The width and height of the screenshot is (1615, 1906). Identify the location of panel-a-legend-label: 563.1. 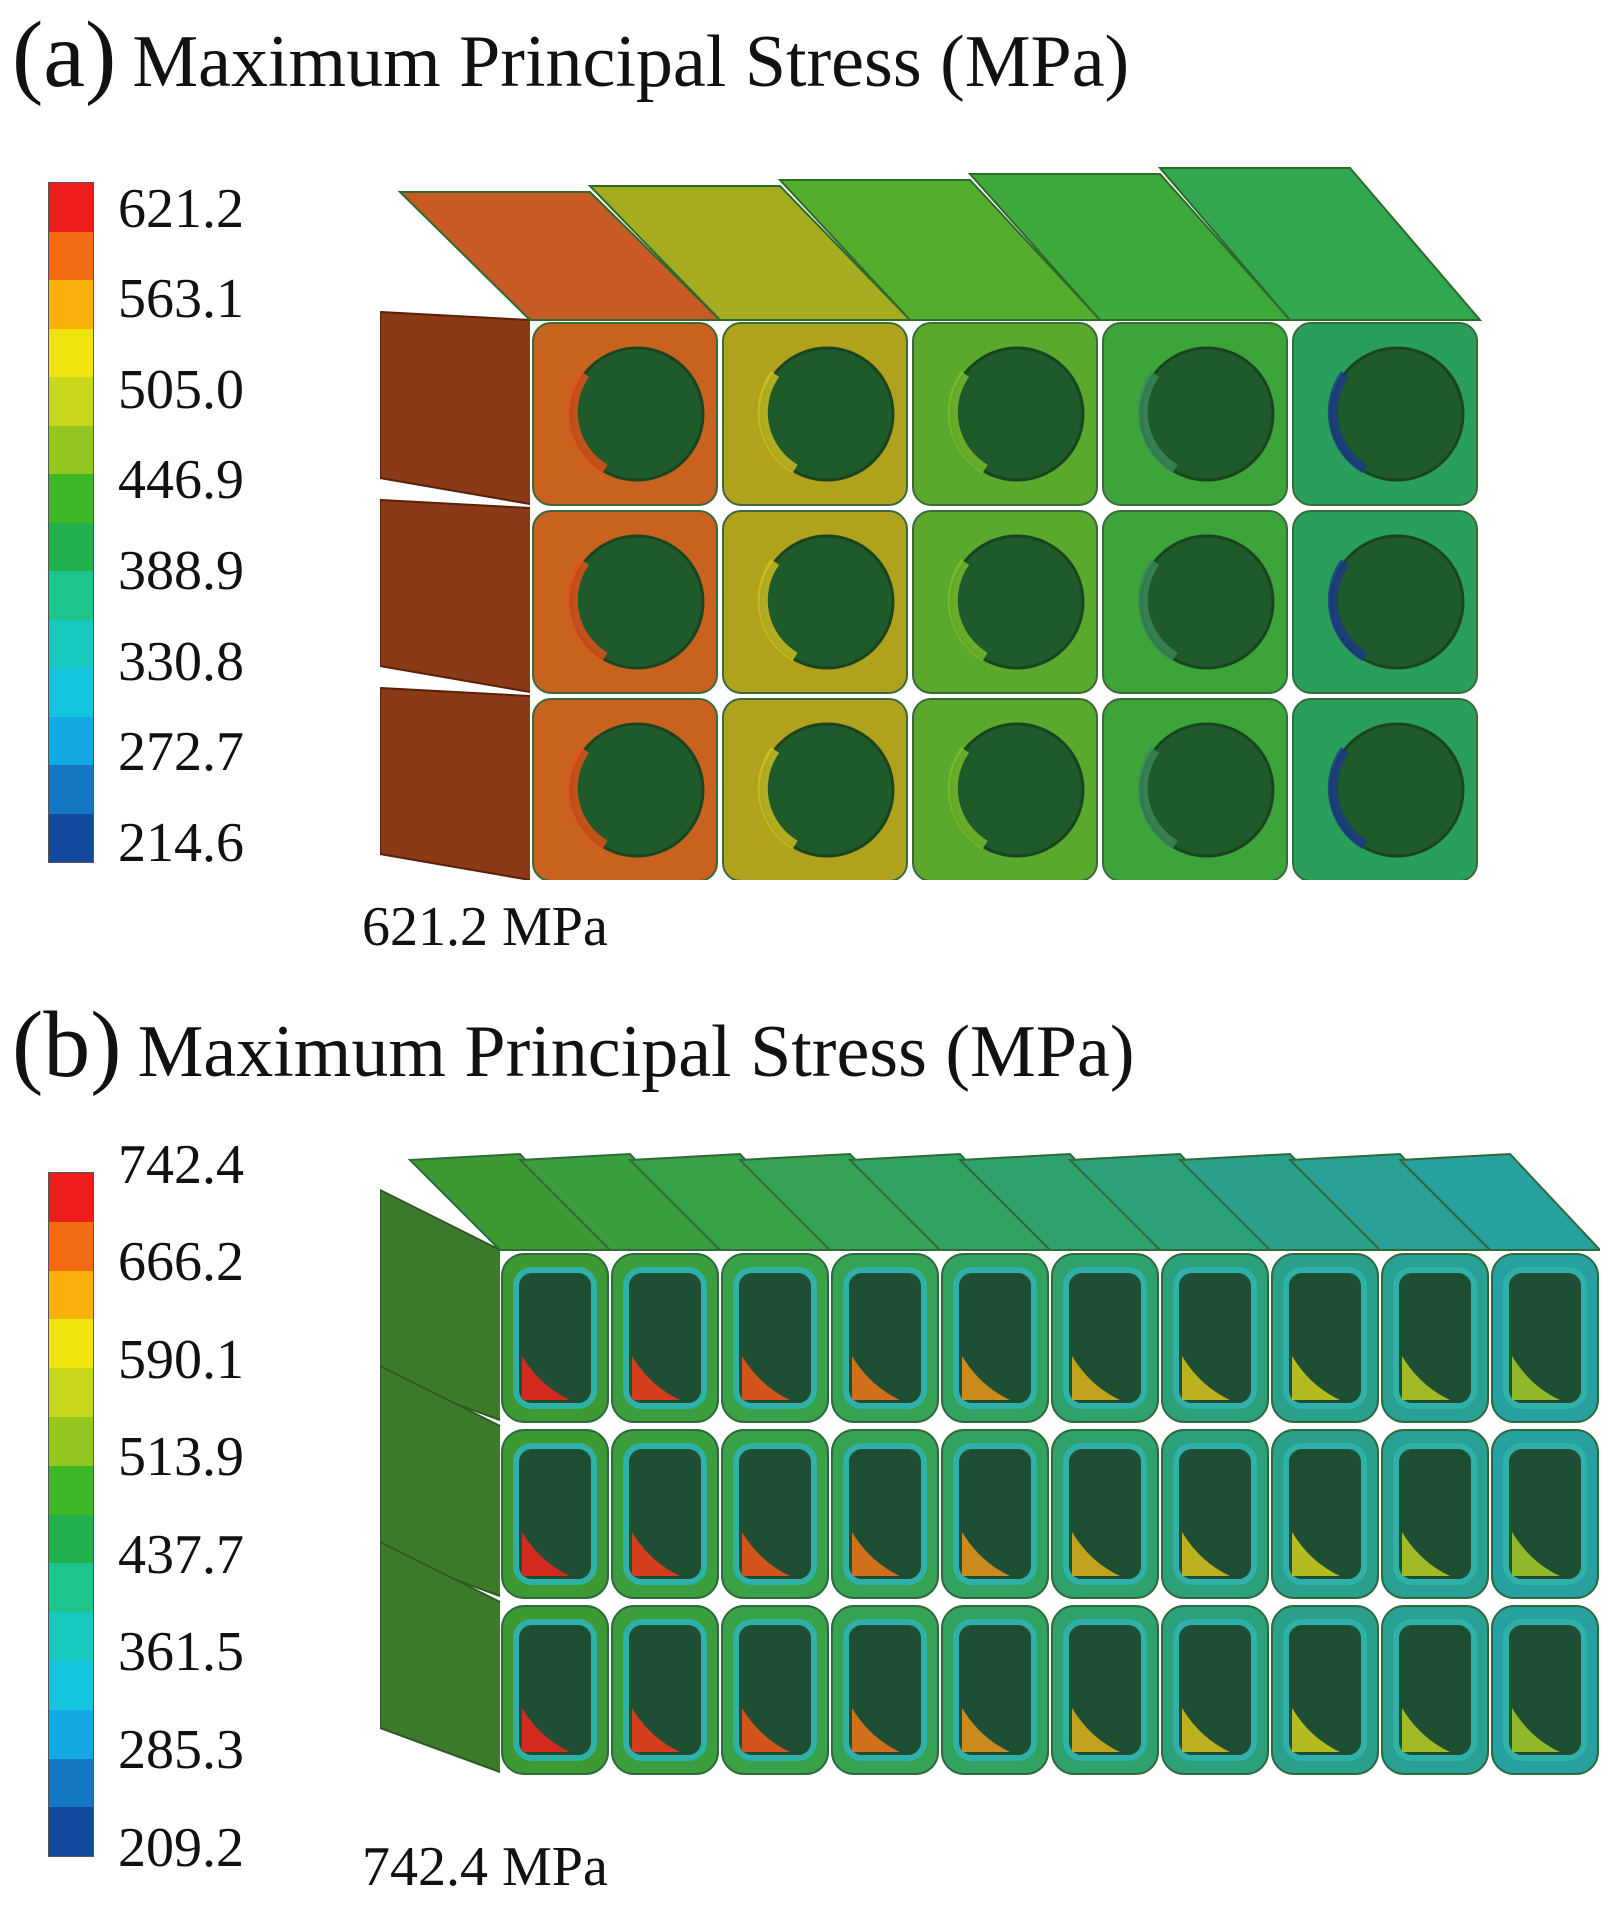
(181, 299).